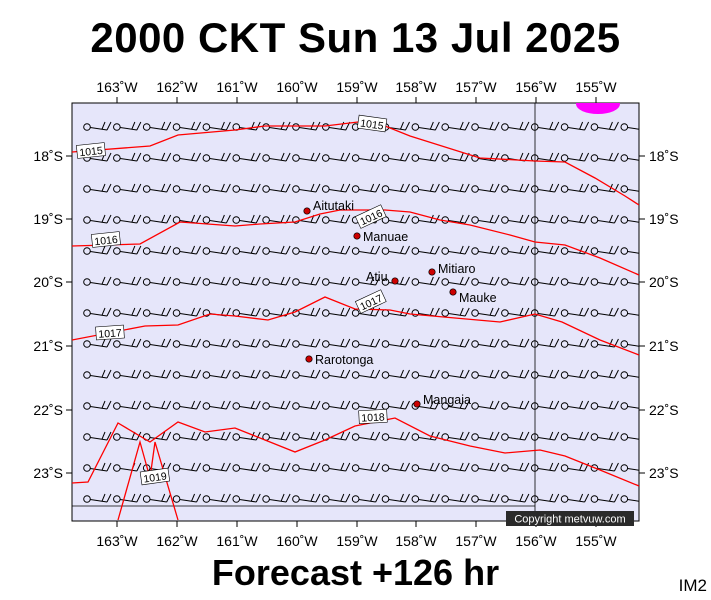 The image size is (711, 600). What do you see at coordinates (664, 219) in the screenshot?
I see `lat-label: 19˚S` at bounding box center [664, 219].